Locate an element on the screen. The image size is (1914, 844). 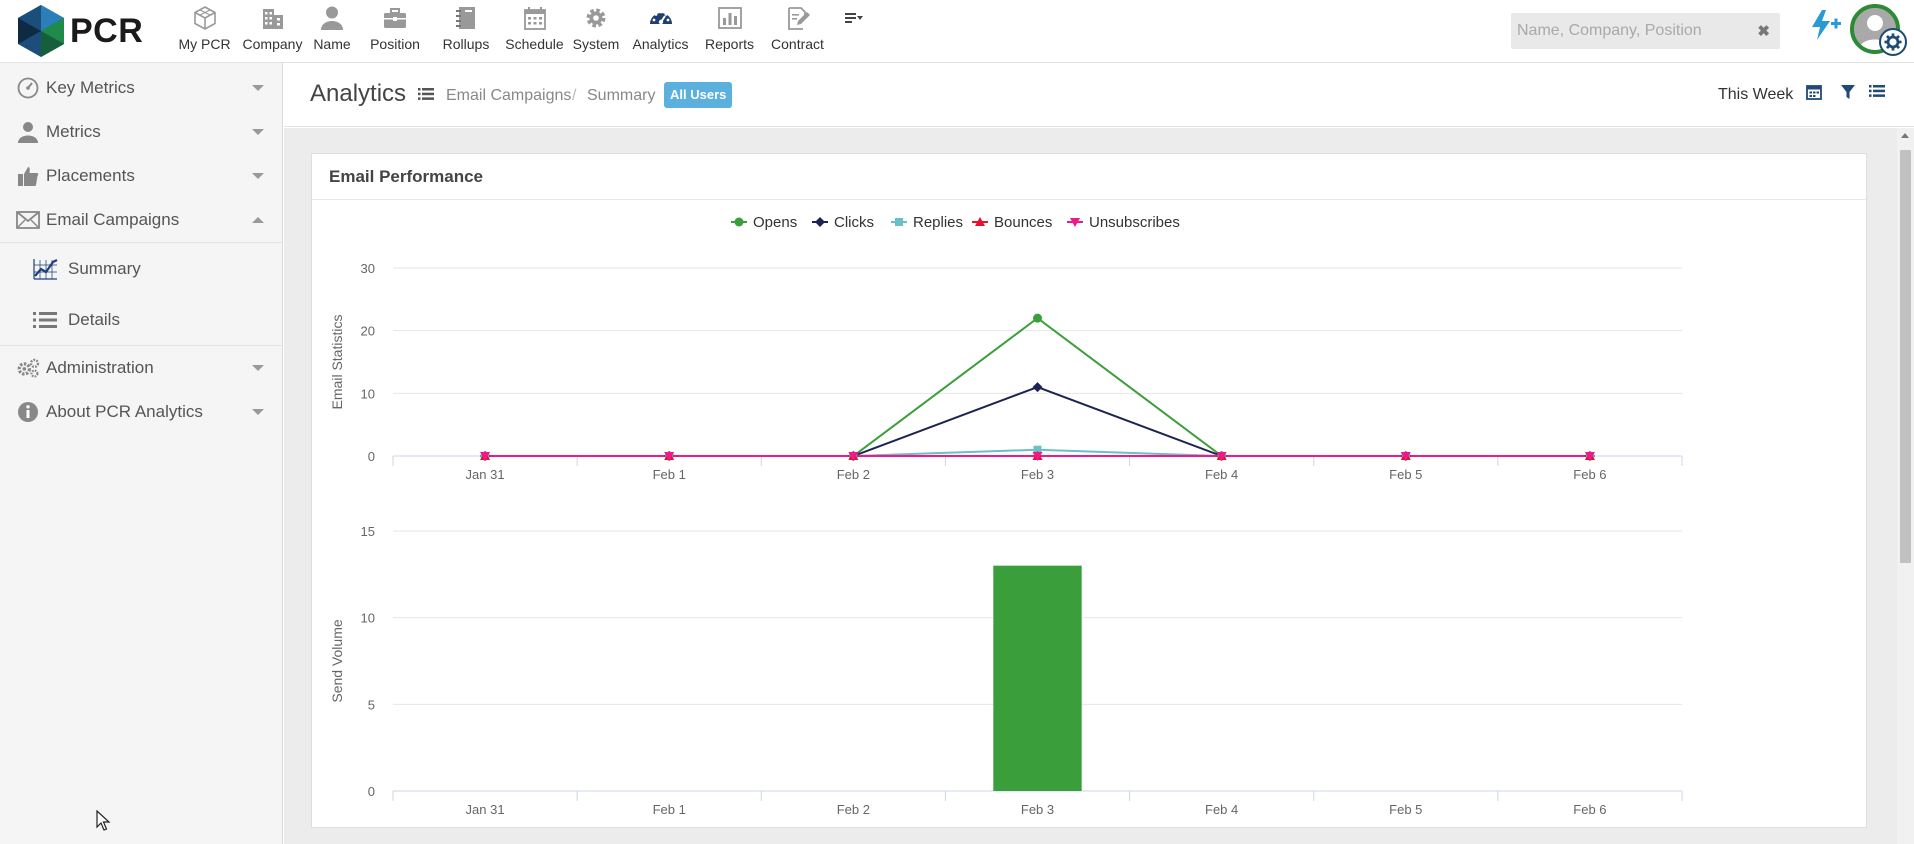
info-icon is located at coordinates (28, 412).